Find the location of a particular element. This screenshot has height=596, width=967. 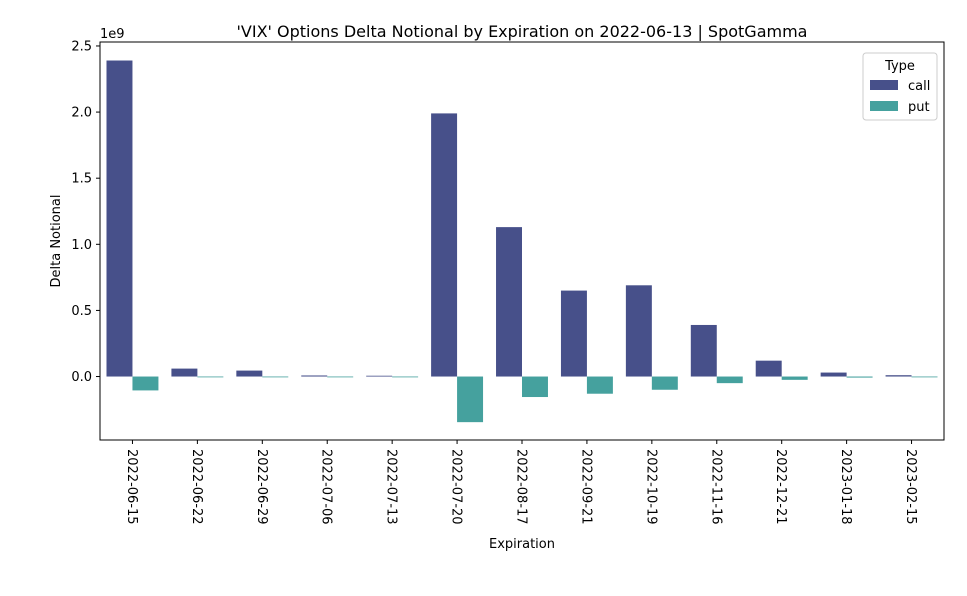

x-tick-label: 2022-06-15 is located at coordinates (131, 487).